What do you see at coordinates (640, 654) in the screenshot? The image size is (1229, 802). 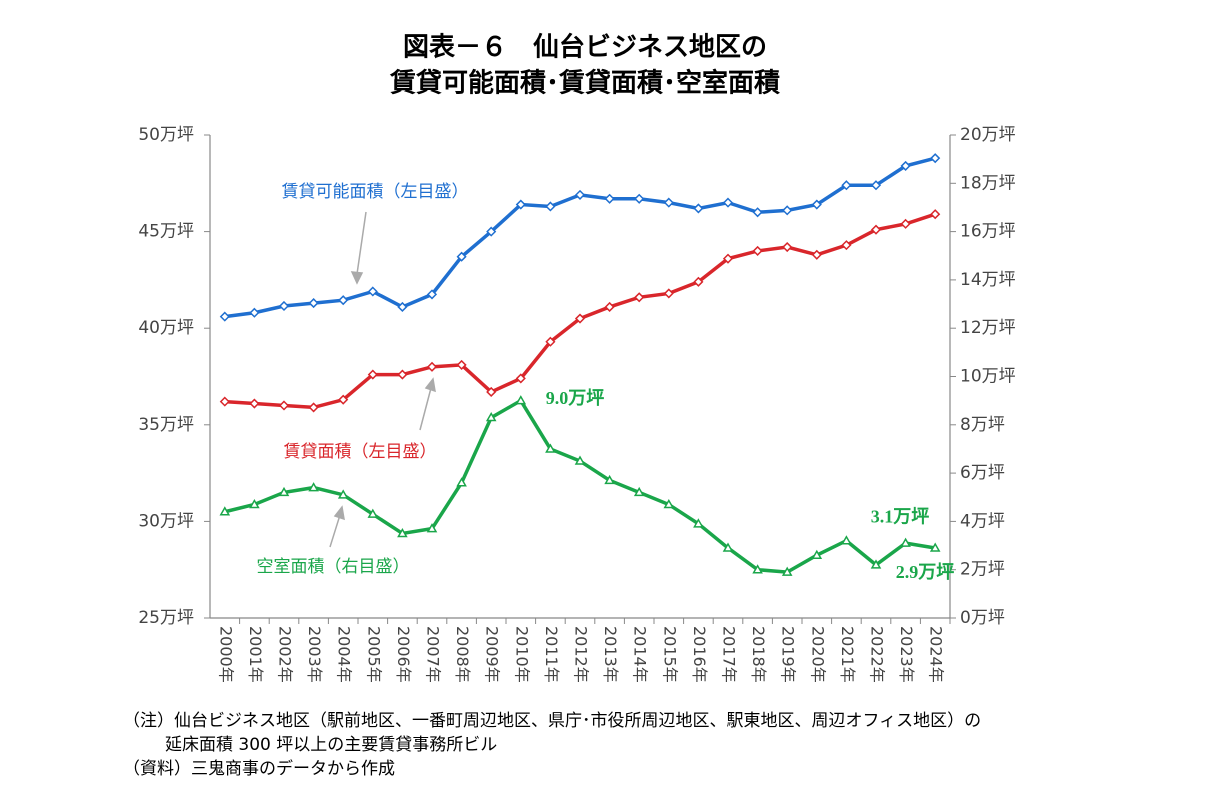 I see `x-tick-label: 2014年` at bounding box center [640, 654].